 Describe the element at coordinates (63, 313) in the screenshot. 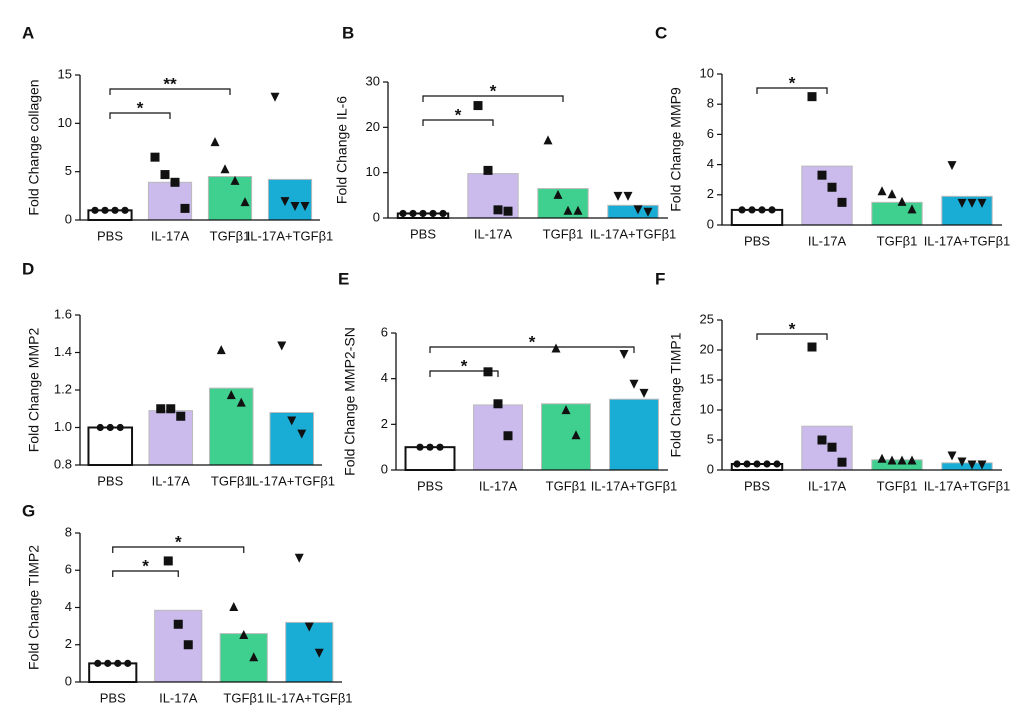

I see `y-tick-label: 1.6` at that location.